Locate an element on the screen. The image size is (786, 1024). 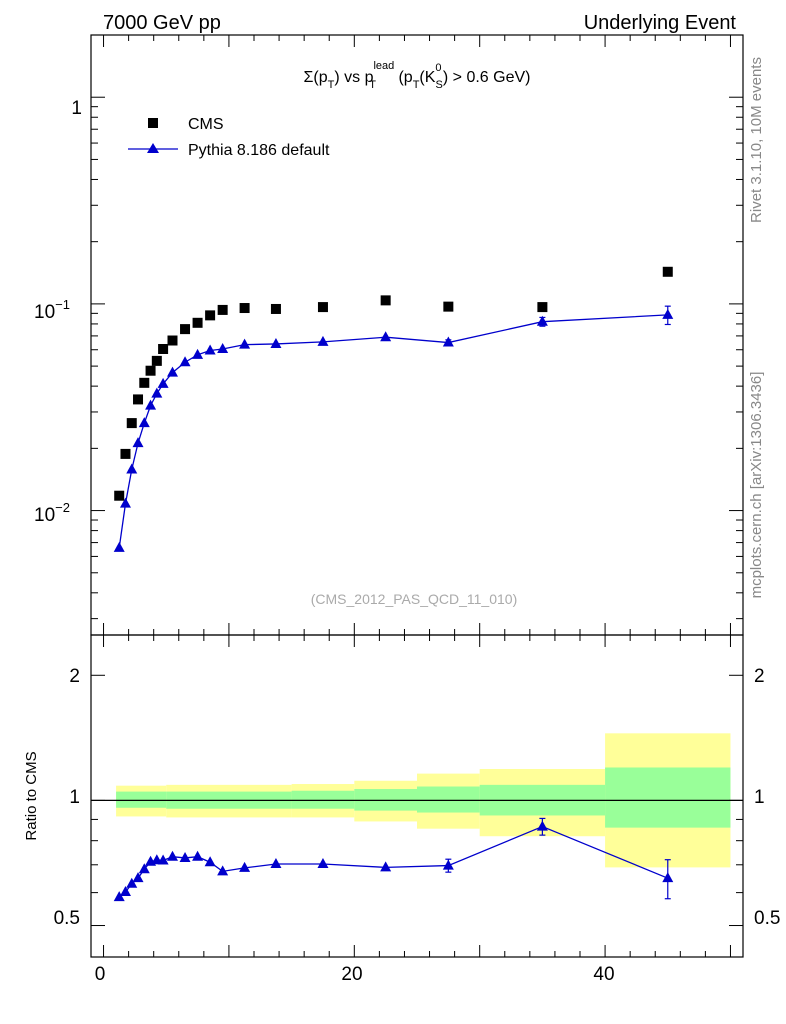
legend: CMS Pythia 8.186 default is located at coordinates (229, 137).